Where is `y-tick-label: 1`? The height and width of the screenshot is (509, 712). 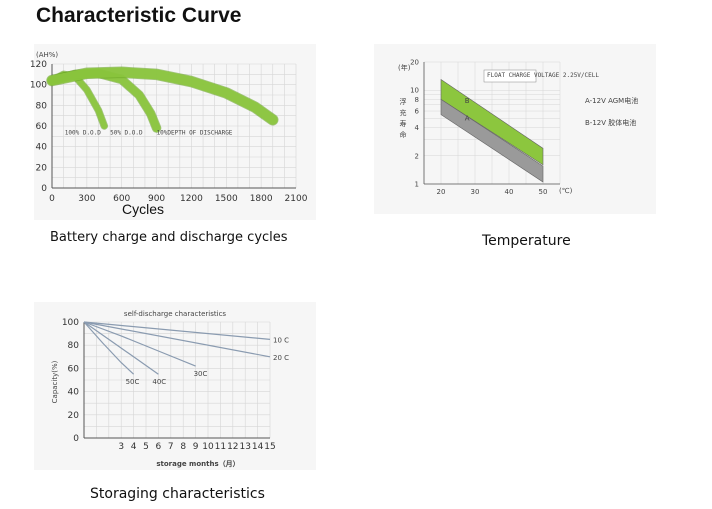 y-tick-label: 1 is located at coordinates (417, 185).